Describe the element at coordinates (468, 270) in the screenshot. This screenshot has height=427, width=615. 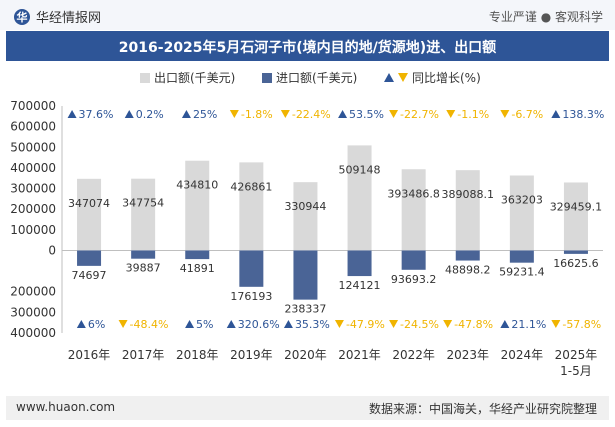
I see `import-value-label: 48898.2` at that location.